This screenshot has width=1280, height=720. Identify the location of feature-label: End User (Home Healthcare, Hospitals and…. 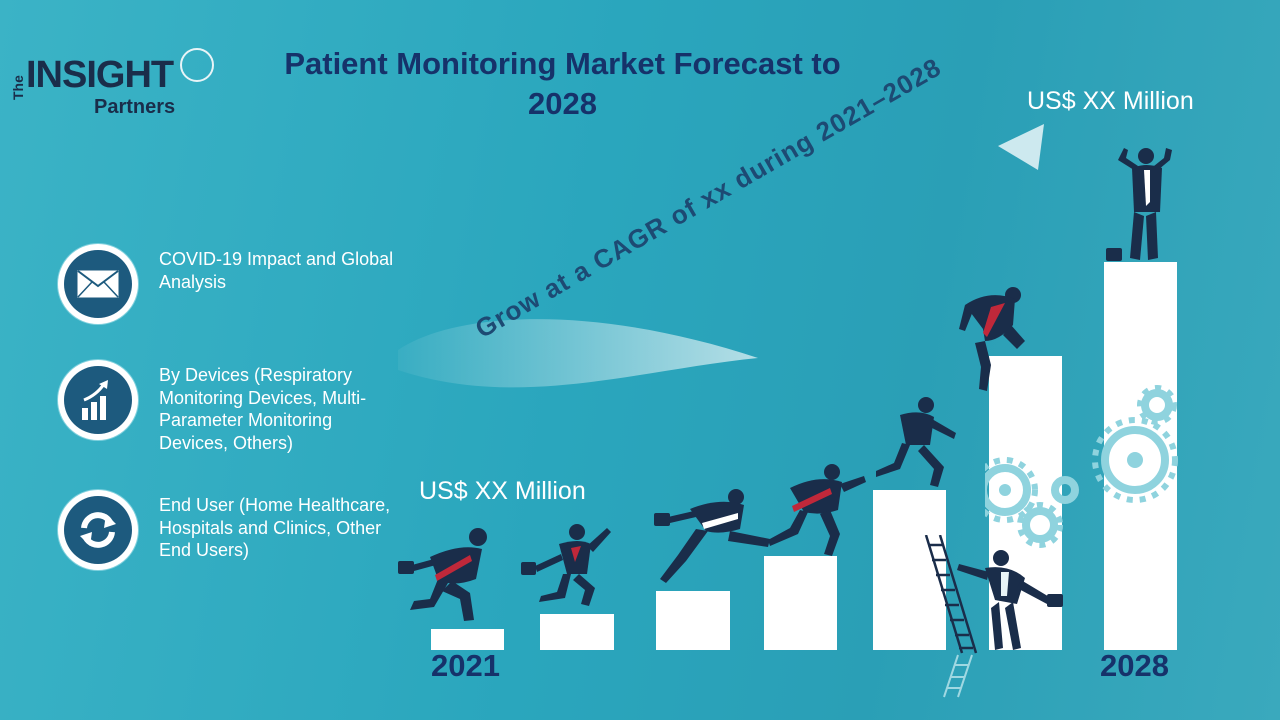
(275, 527).